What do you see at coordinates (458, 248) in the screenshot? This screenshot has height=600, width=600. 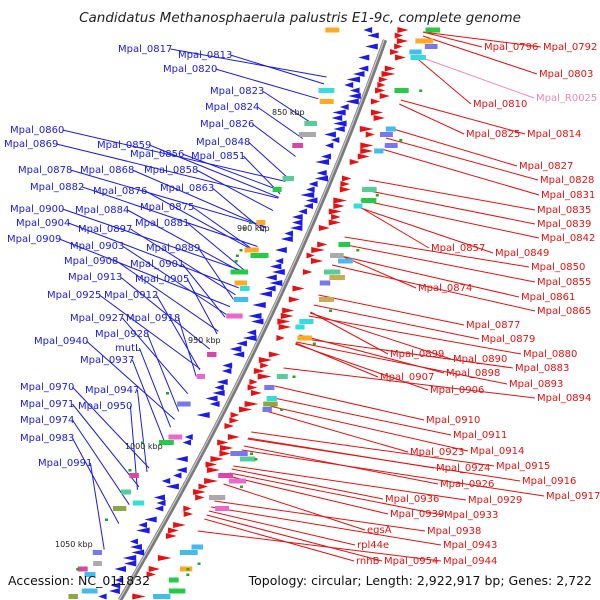 I see `gene-label: Mpal_0857` at bounding box center [458, 248].